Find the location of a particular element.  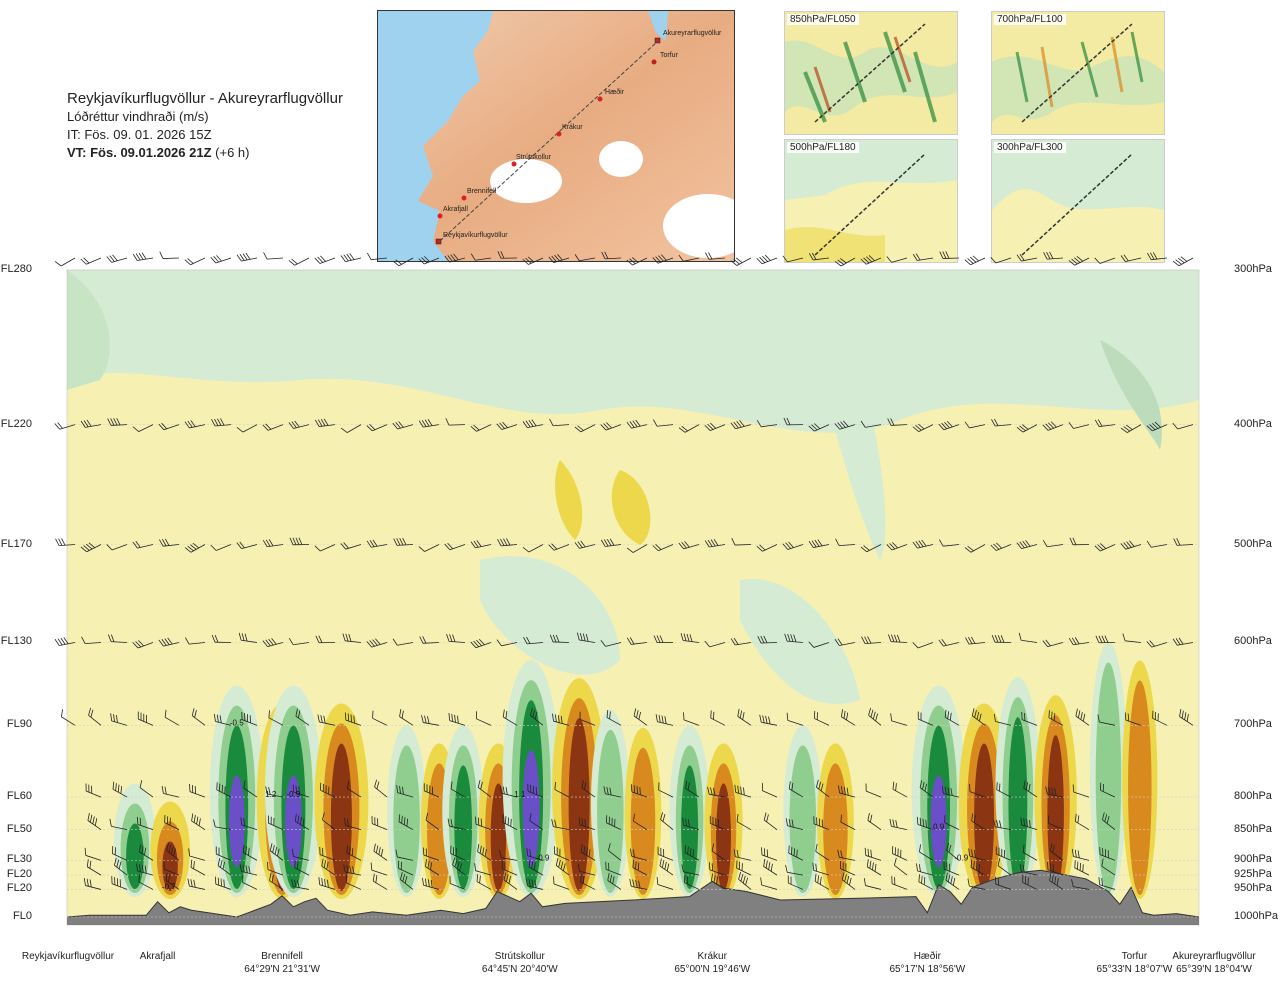

contour-value-label: -0.7 is located at coordinates (169, 886).